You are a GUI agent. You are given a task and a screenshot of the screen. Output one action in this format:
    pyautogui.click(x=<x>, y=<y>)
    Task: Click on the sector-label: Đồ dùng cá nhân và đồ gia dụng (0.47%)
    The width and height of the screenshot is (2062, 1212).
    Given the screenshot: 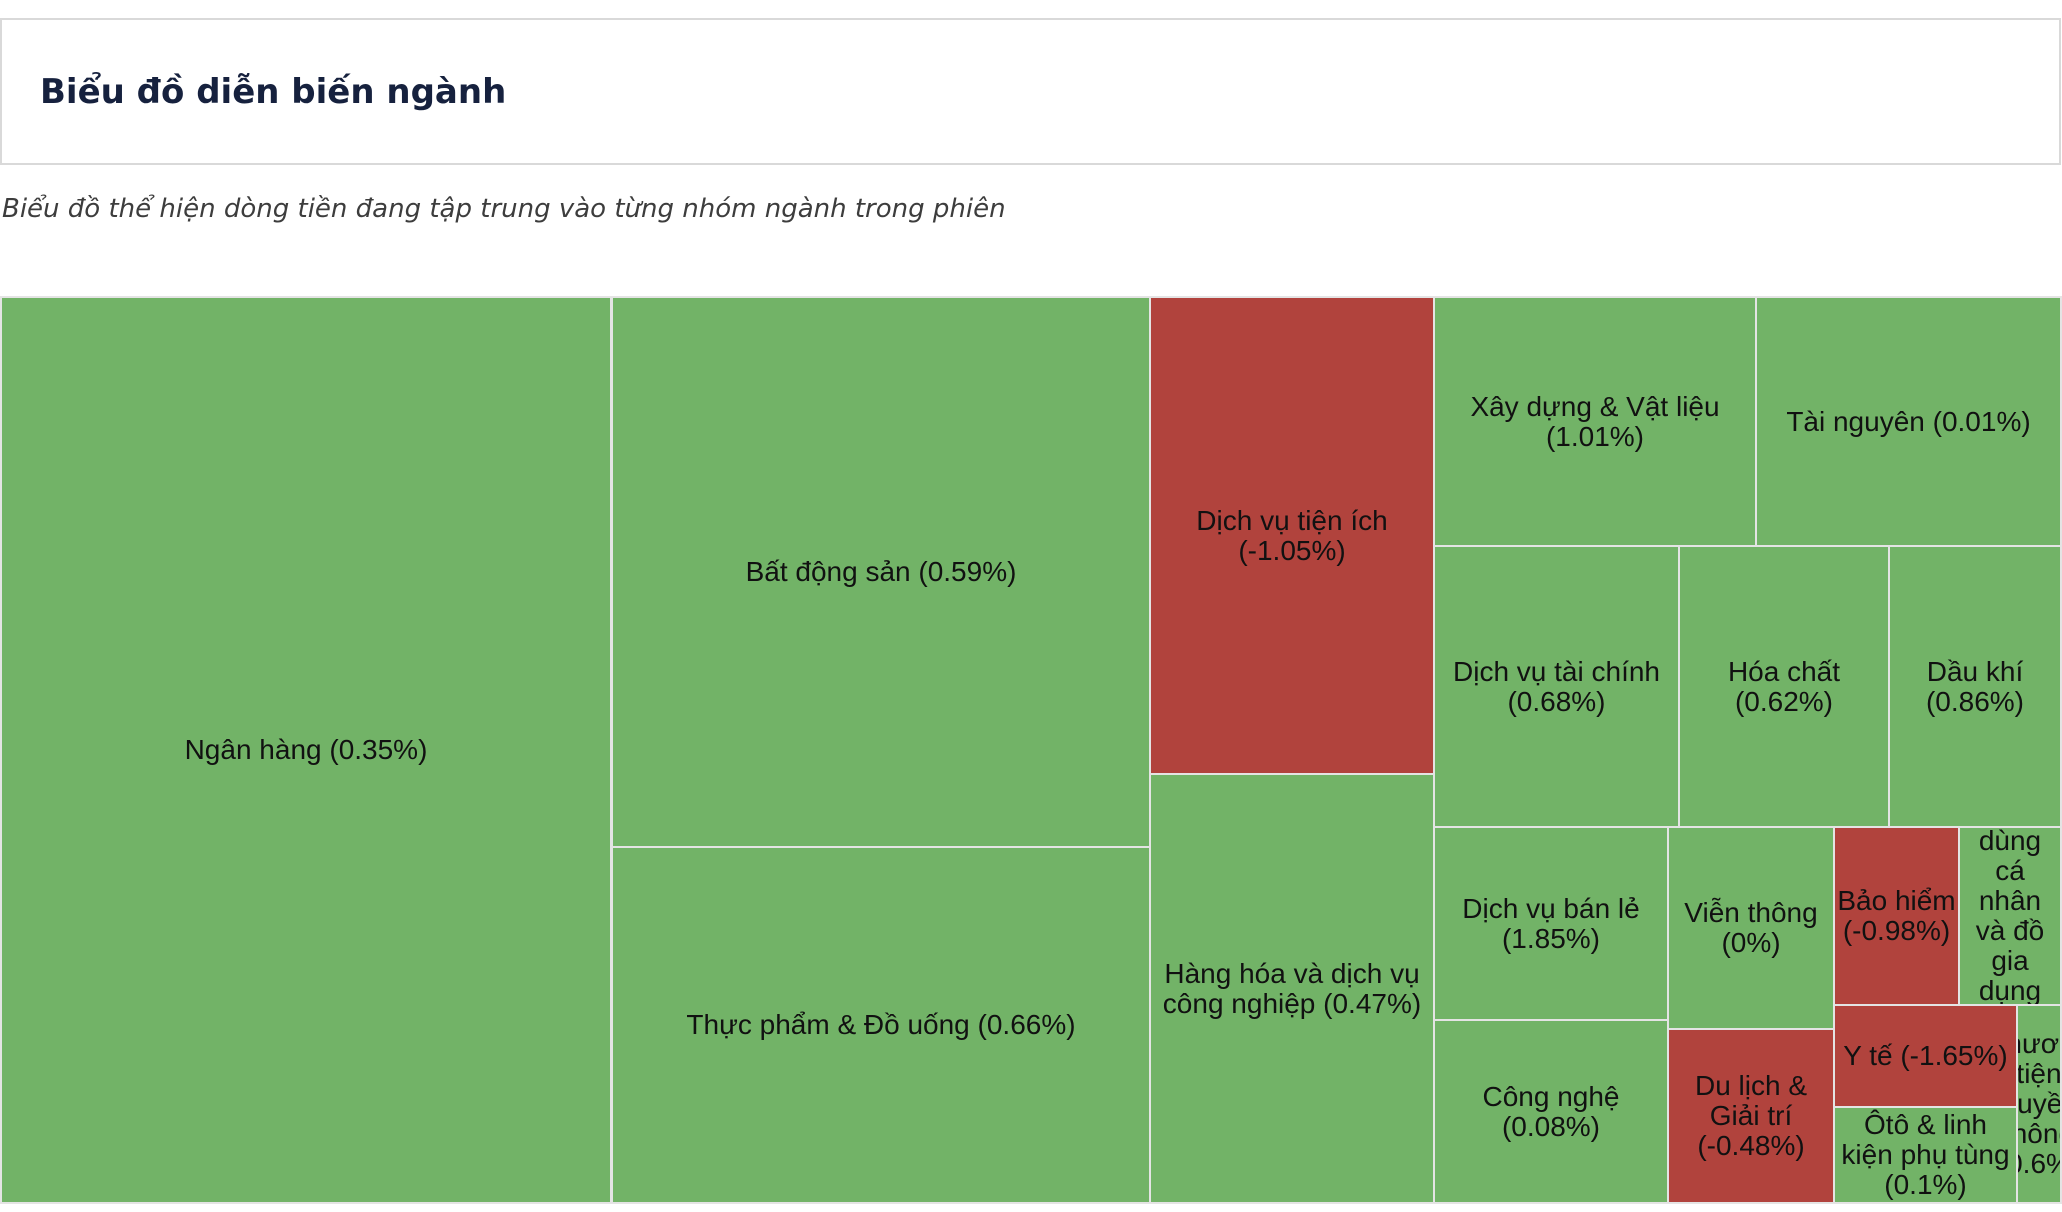 What is the action you would take?
    pyautogui.click(x=2010, y=916)
    